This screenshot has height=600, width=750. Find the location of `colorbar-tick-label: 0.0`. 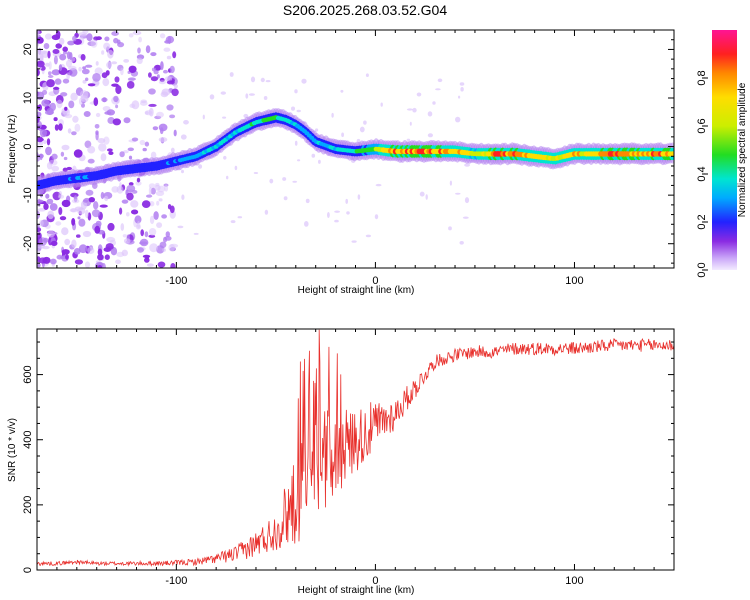

colorbar-tick-label: 0.0 is located at coordinates (702, 269).